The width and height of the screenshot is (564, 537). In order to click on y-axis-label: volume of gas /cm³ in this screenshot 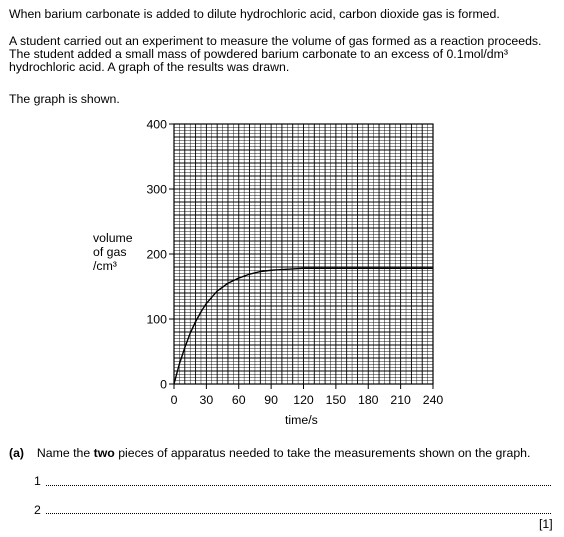, I will do `click(113, 252)`.